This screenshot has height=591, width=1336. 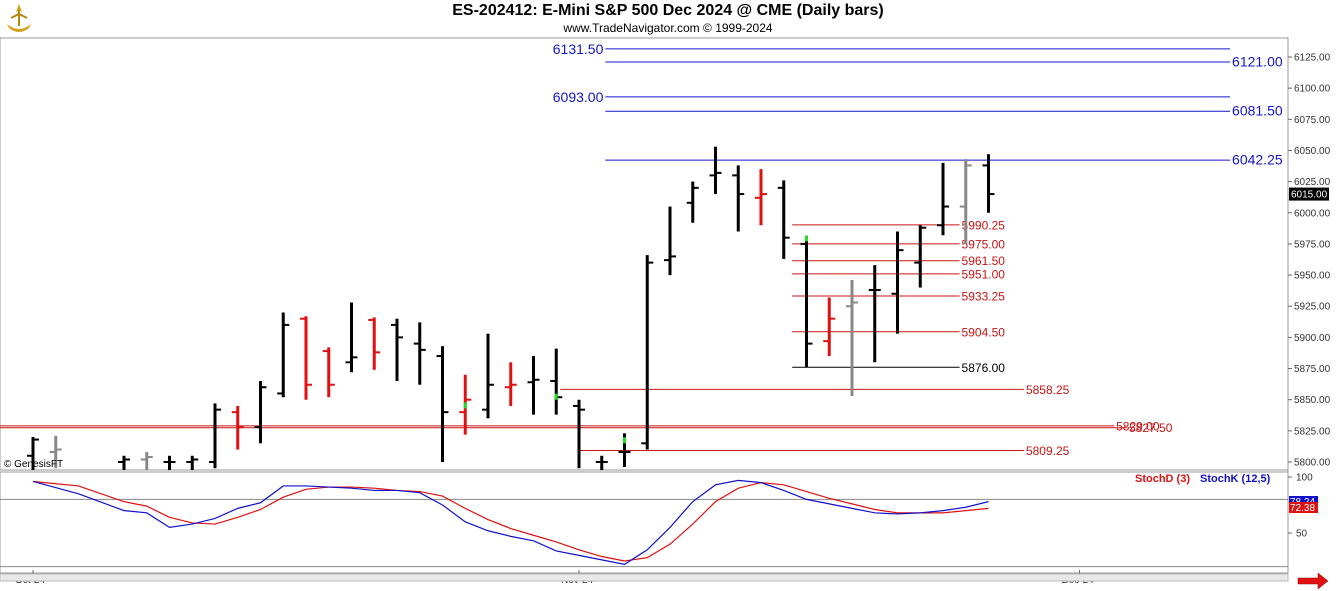 I want to click on chart-subtitle: www.TradeNavigator.com © 1999-2024, so click(x=668, y=28).